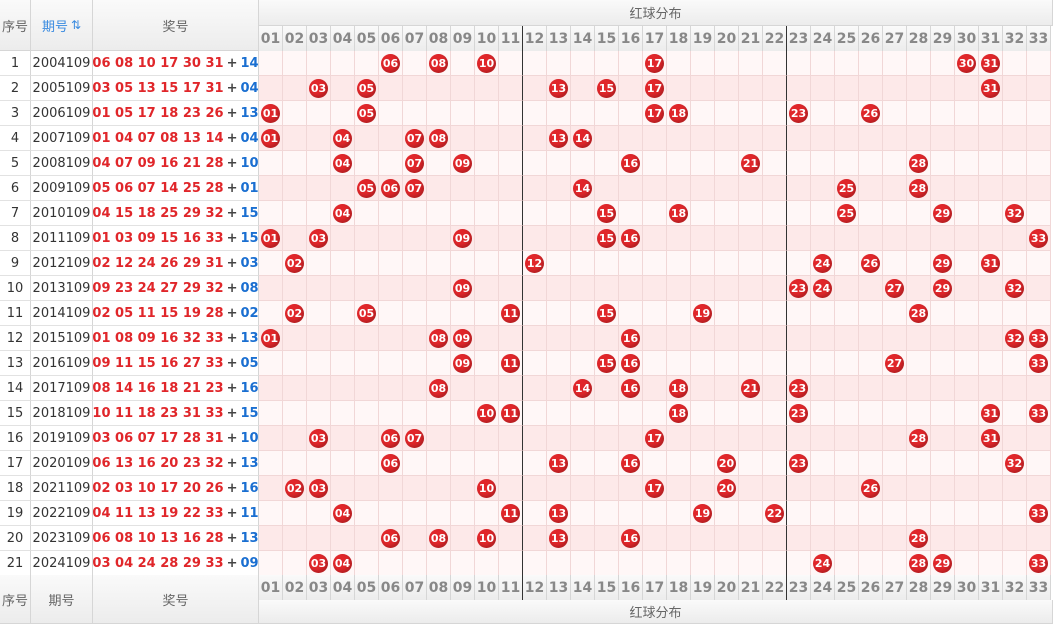  What do you see at coordinates (76, 25) in the screenshot?
I see `sort-icon: ⇅` at bounding box center [76, 25].